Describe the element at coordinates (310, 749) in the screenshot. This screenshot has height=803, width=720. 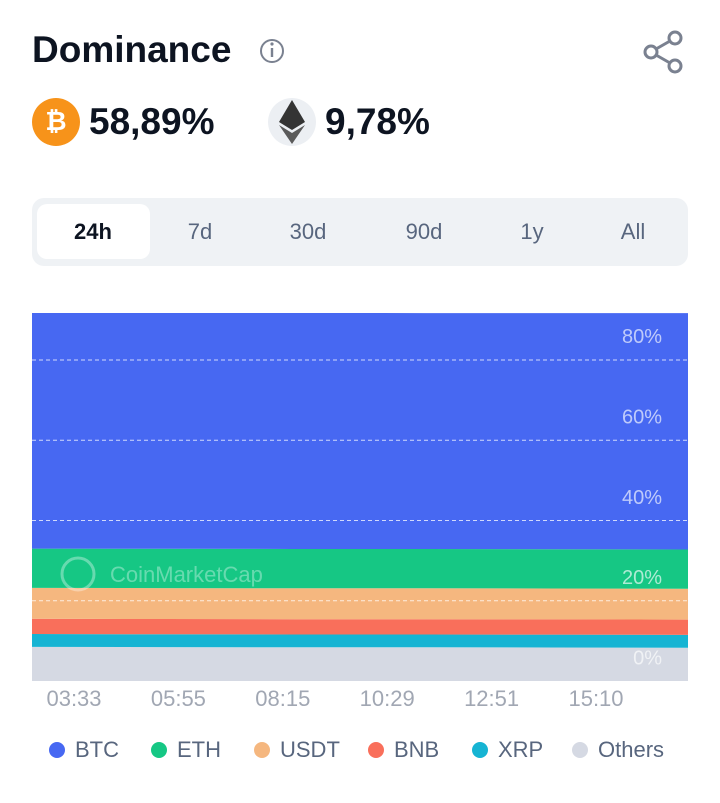
I see `legend-label: USDT` at that location.